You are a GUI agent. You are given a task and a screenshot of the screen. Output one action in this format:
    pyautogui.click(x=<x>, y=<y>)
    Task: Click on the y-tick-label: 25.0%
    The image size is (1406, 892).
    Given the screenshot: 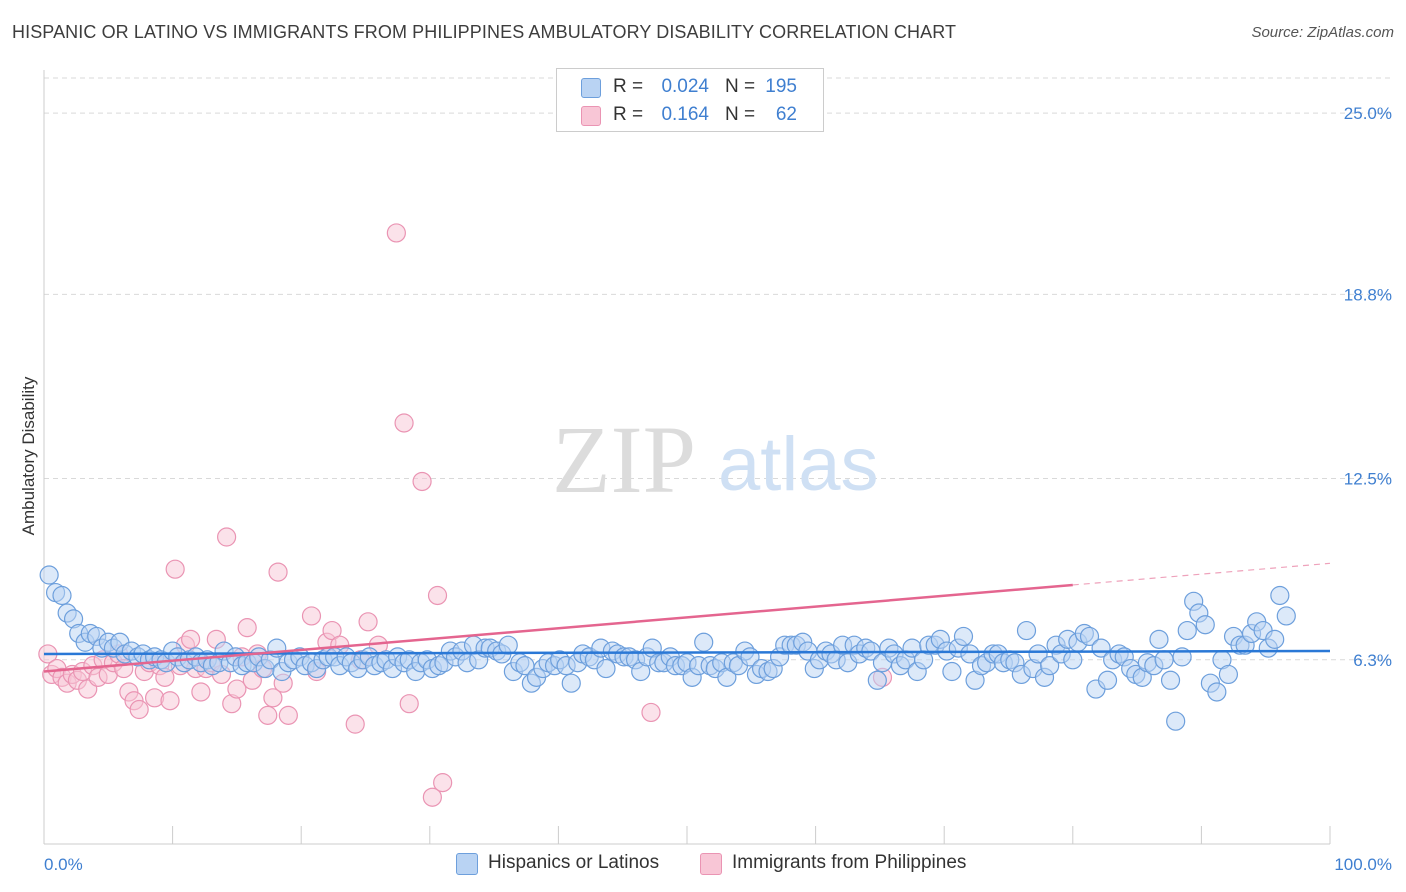 What is the action you would take?
    pyautogui.click(x=1368, y=113)
    